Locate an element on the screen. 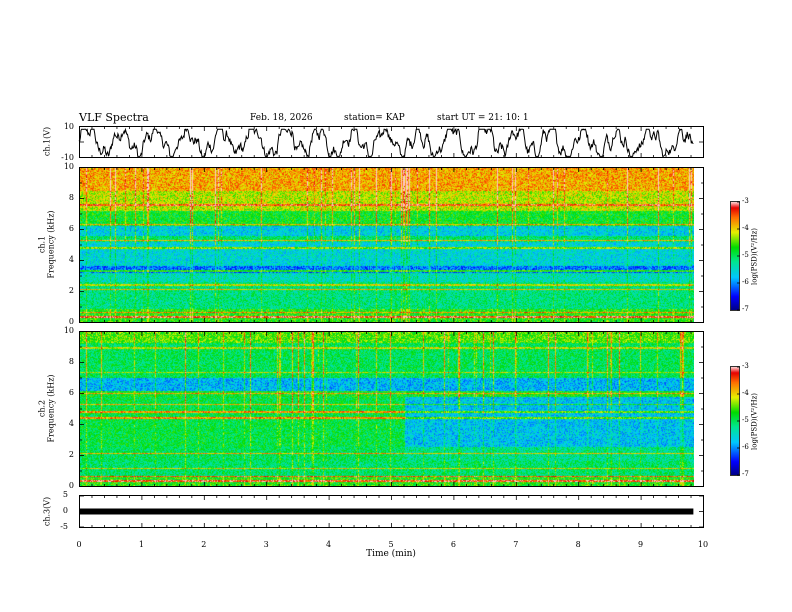 The width and height of the screenshot is (792, 612). x-tick-label-1: 1 is located at coordinates (141, 544).